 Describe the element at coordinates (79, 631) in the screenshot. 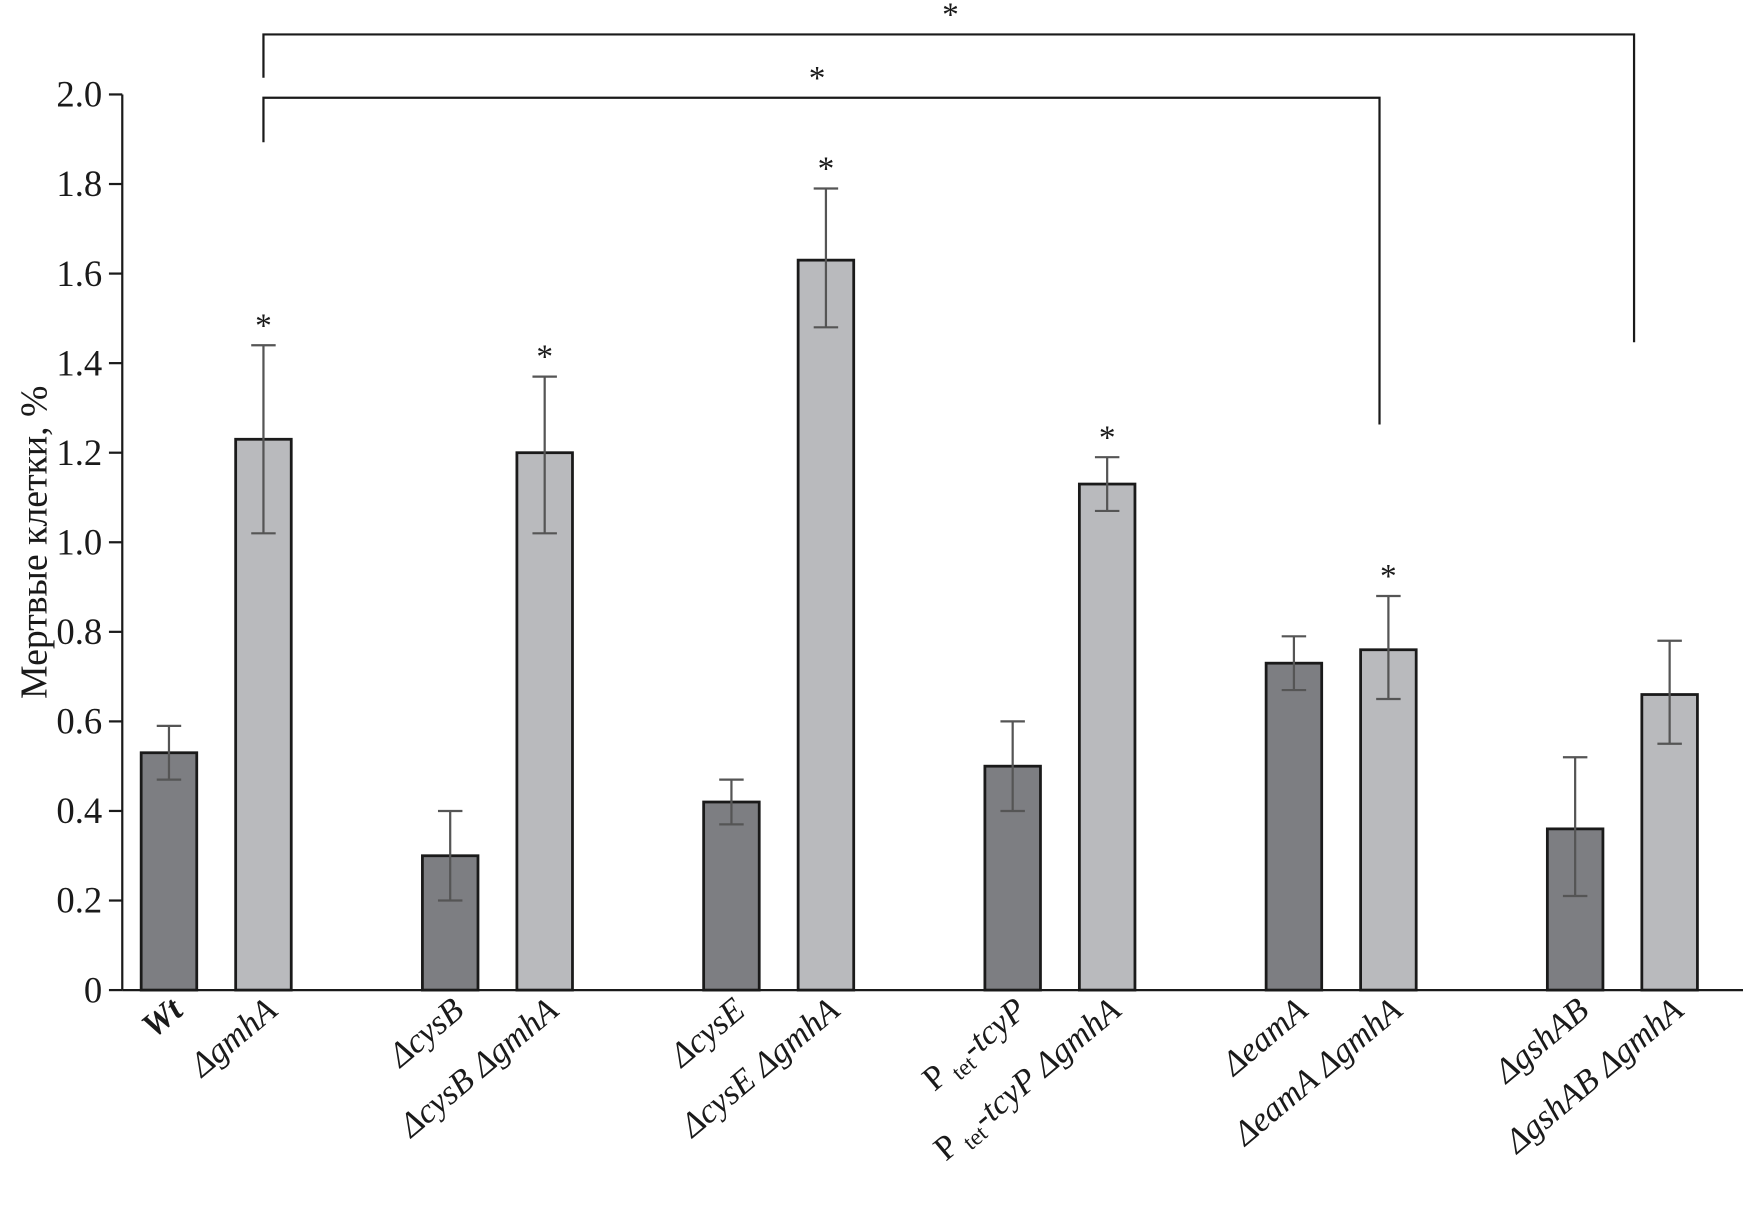

I see `y-tick-label: 0.8` at that location.